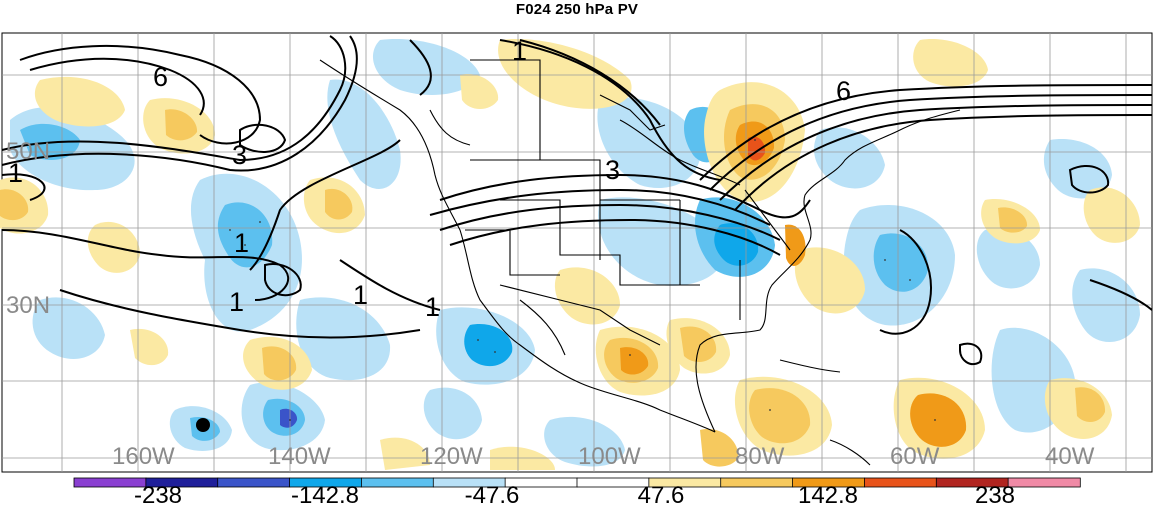 This screenshot has width=1154, height=509. Describe the element at coordinates (577, 9) in the screenshot. I see `map-title: F024 250 hPa PV` at that location.